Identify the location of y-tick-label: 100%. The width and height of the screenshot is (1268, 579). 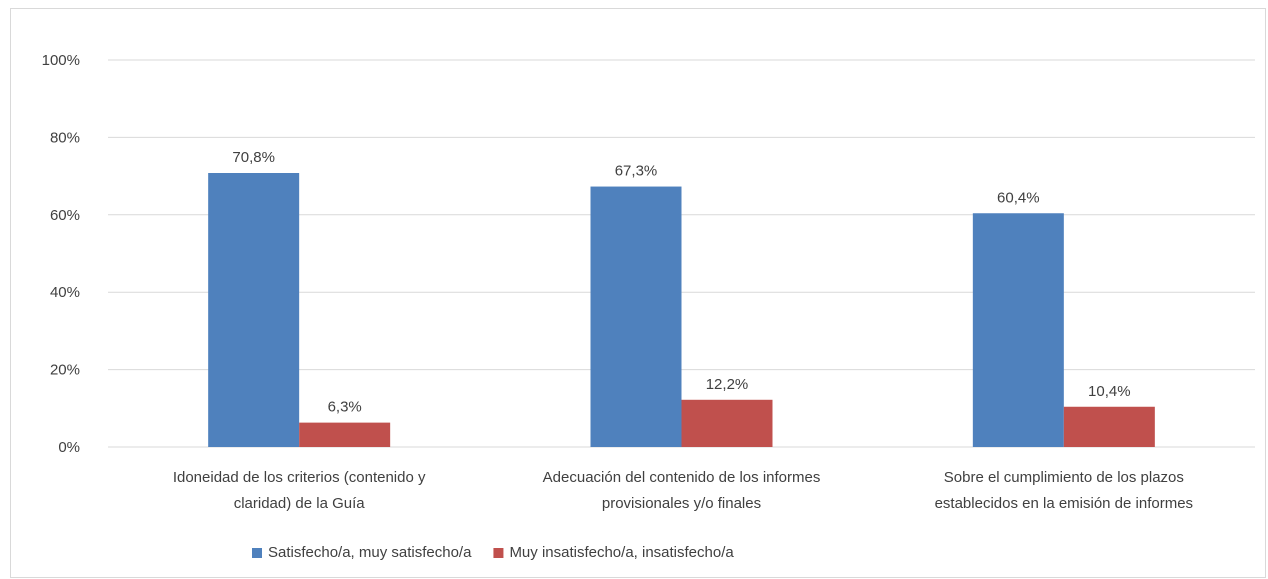
(61, 60).